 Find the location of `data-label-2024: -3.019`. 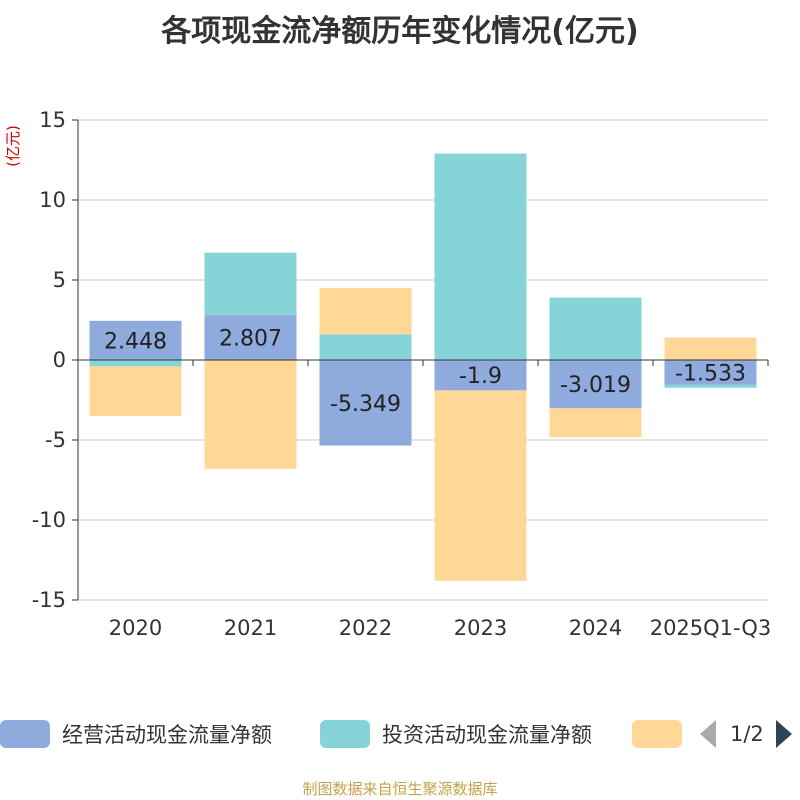

data-label-2024: -3.019 is located at coordinates (595, 385).